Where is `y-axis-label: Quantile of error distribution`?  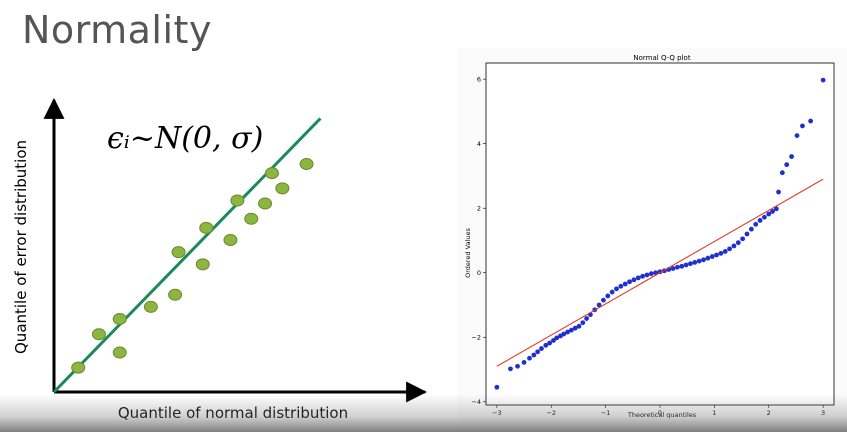 y-axis-label: Quantile of error distribution is located at coordinates (21, 247).